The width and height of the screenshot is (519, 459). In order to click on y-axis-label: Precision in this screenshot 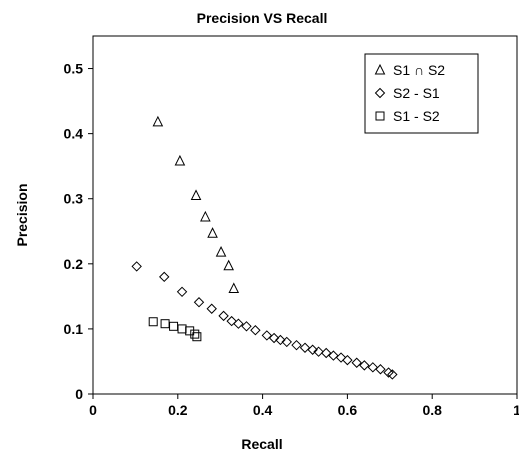, I will do `click(22, 214)`.